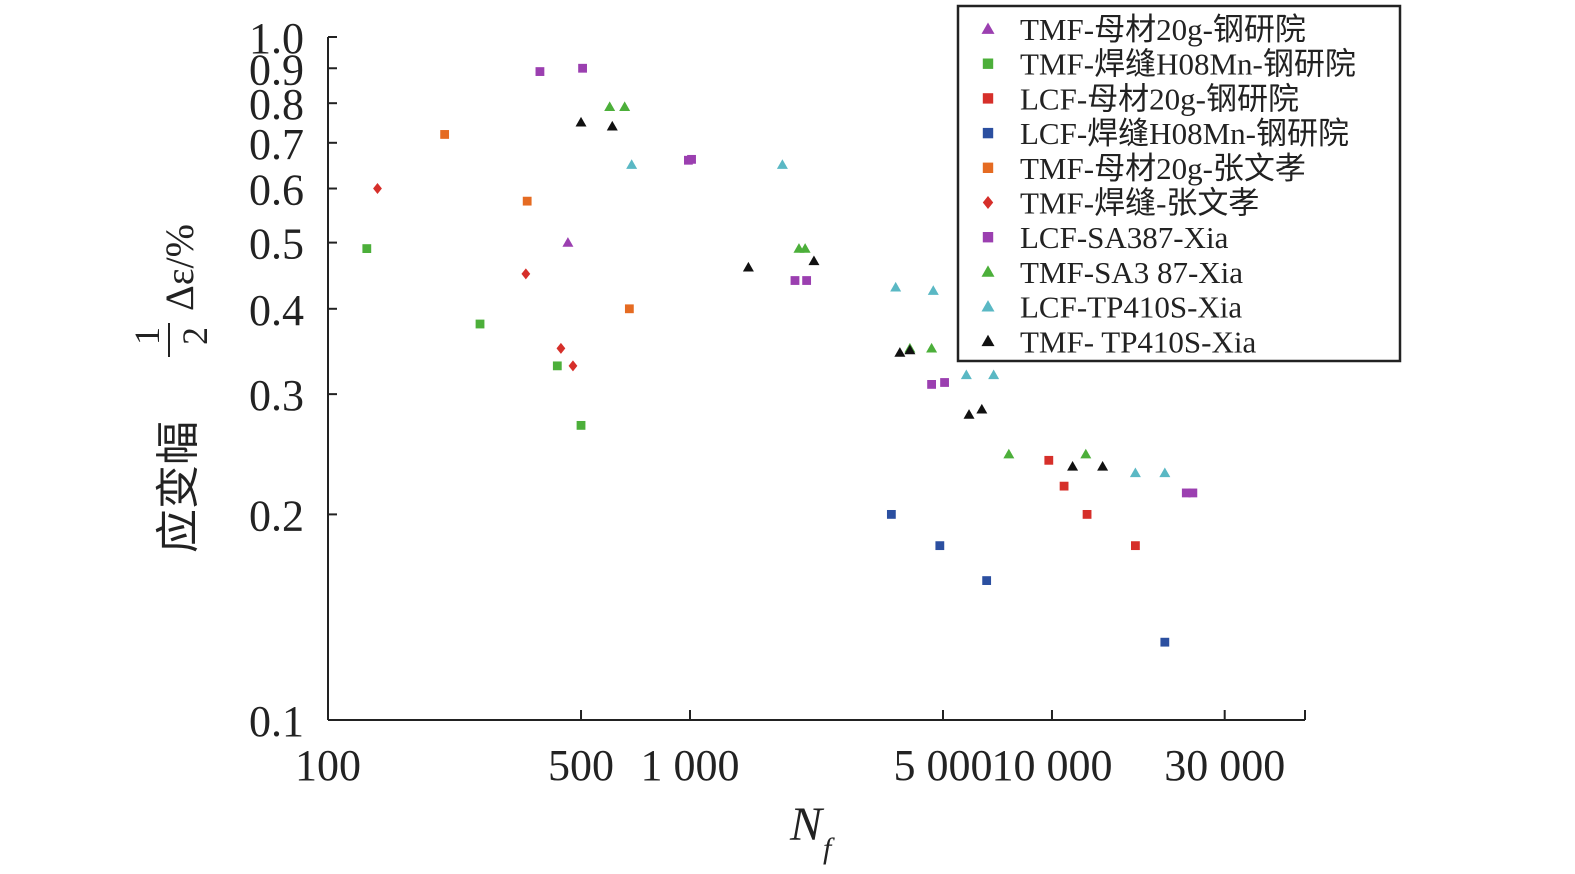 The image size is (1575, 874). Describe the element at coordinates (276, 104) in the screenshot. I see `y-tick-label: 0.8` at that location.